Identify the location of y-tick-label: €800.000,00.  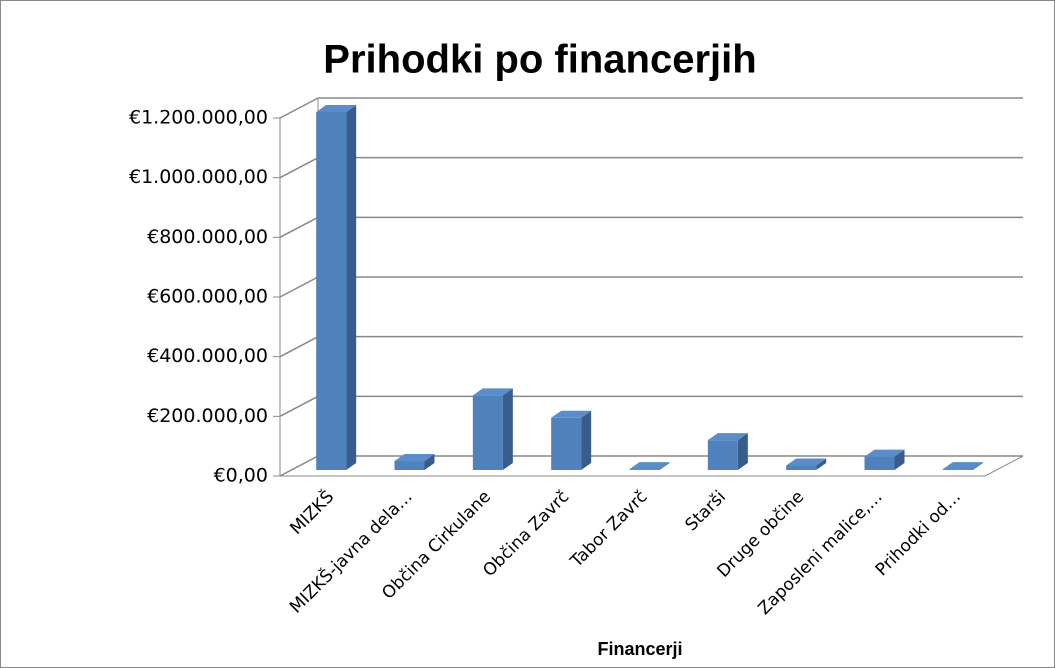
(207, 237).